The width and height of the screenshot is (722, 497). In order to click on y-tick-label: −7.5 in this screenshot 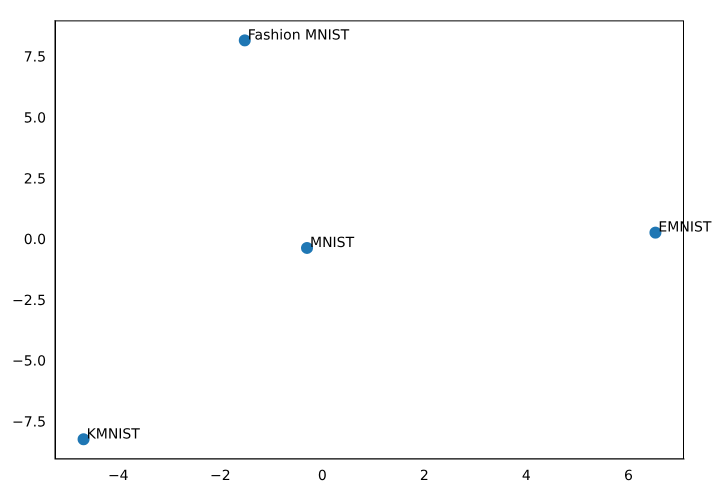, I will do `click(29, 422)`.